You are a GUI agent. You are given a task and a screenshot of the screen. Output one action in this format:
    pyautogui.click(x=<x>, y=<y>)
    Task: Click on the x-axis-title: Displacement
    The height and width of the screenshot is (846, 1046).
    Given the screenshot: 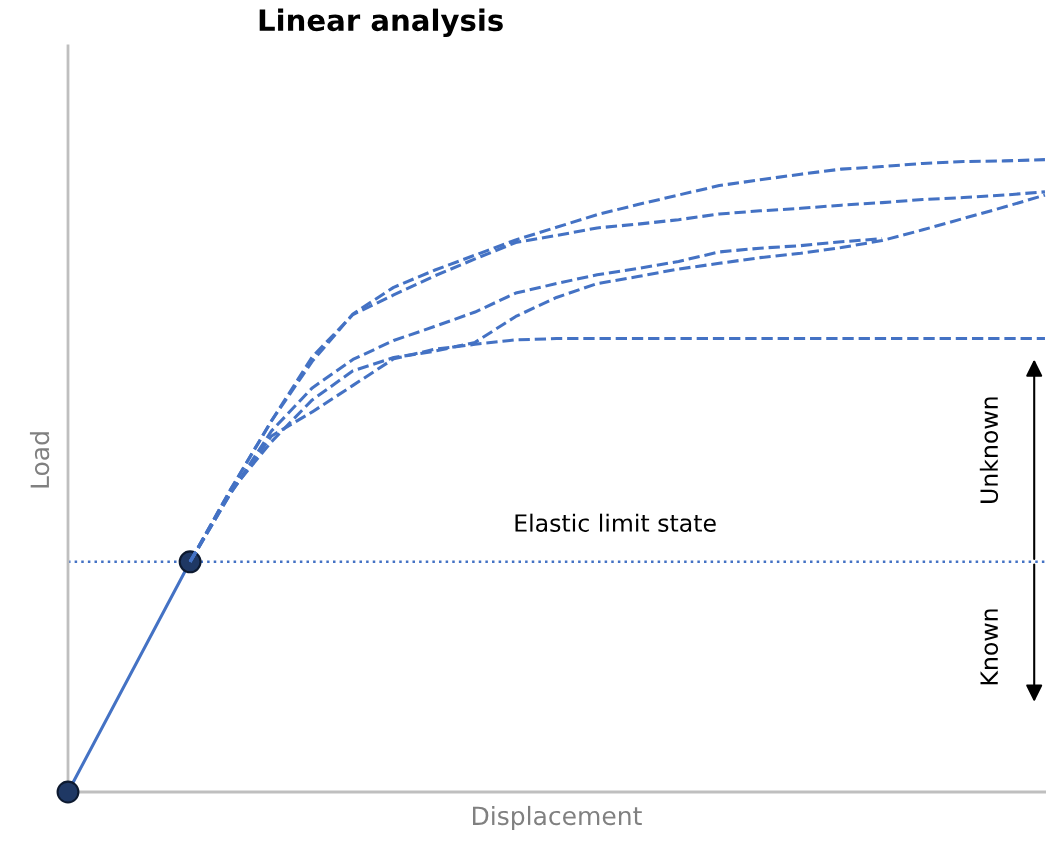 What is the action you would take?
    pyautogui.click(x=557, y=818)
    